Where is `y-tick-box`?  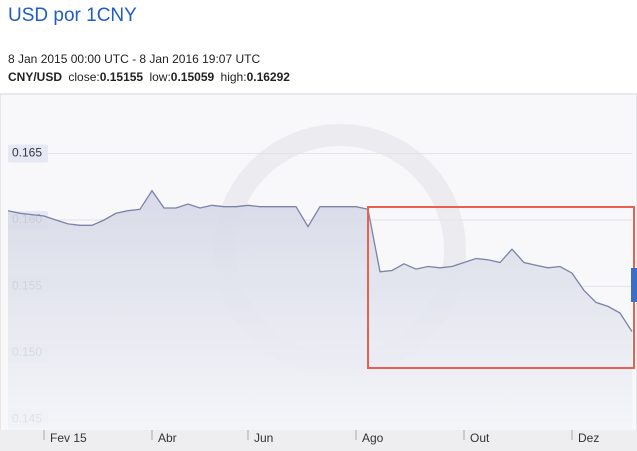
y-tick-box is located at coordinates (28, 153).